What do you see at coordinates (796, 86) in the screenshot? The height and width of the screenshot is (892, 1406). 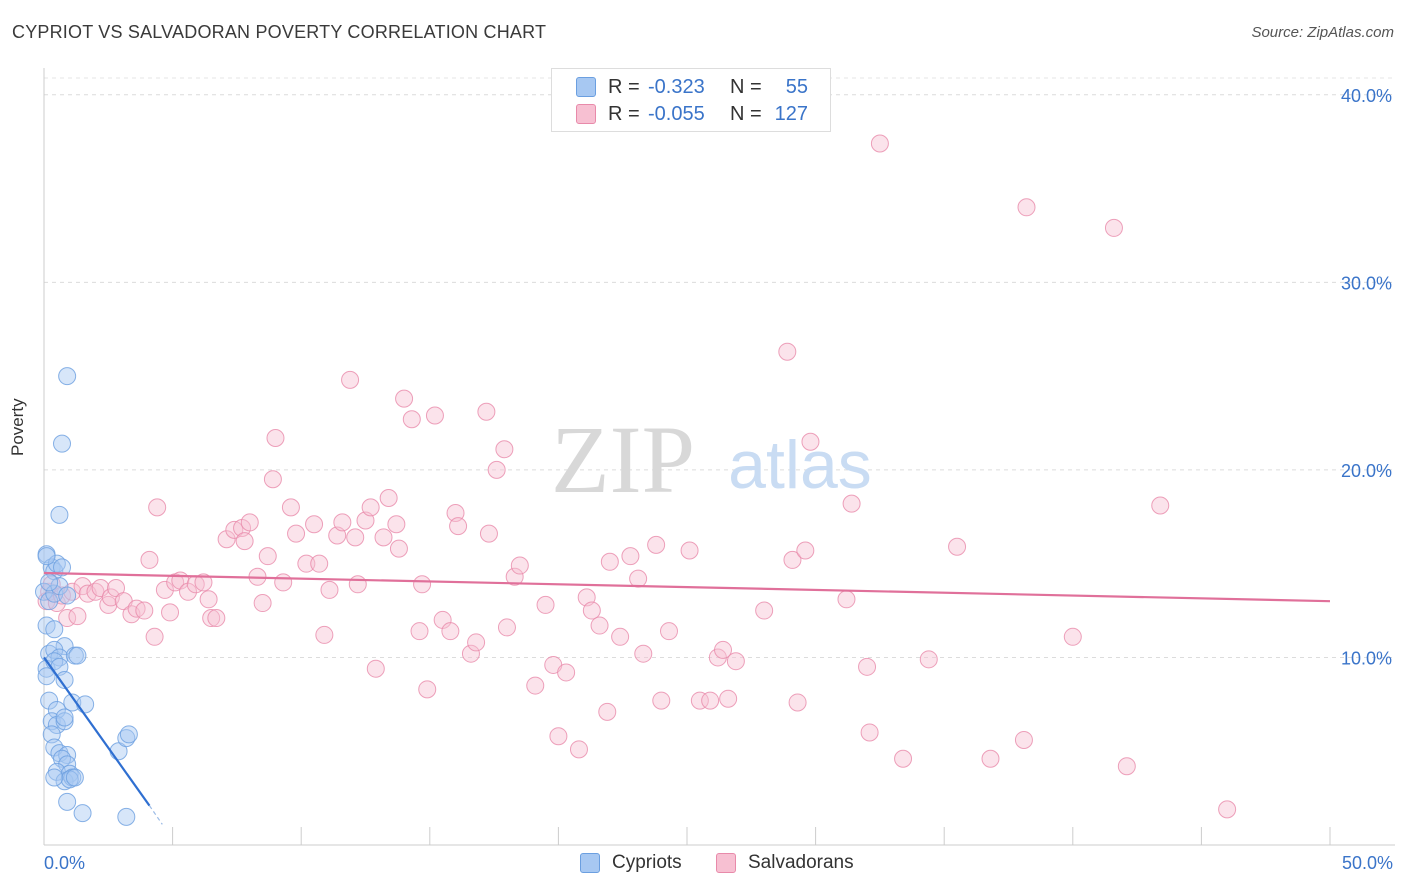 I see `legend-n-value: 55` at bounding box center [796, 86].